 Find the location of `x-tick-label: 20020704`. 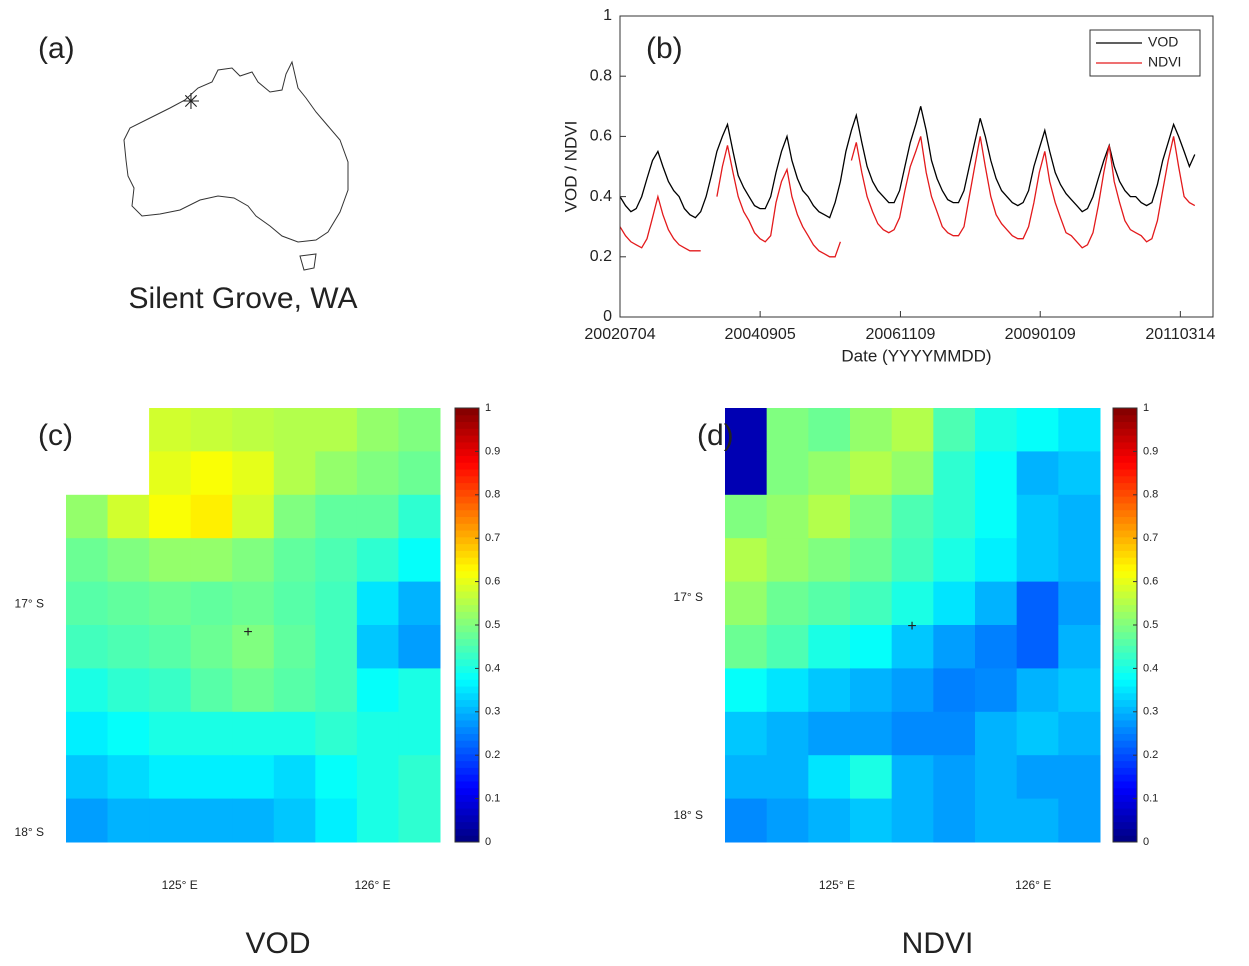

x-tick-label: 20020704 is located at coordinates (619, 334).